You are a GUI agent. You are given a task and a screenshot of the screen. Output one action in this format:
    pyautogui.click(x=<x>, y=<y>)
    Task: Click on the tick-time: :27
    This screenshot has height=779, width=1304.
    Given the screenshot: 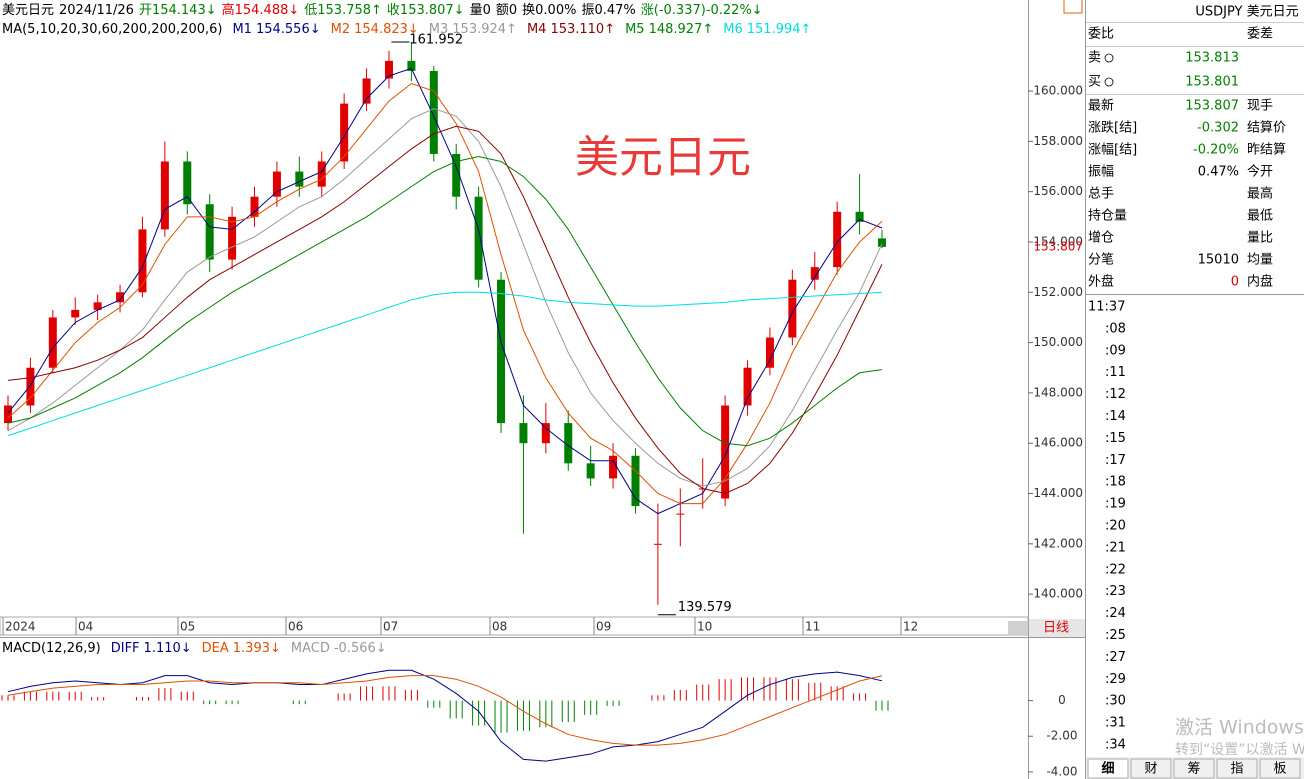 What is the action you would take?
    pyautogui.click(x=1115, y=657)
    